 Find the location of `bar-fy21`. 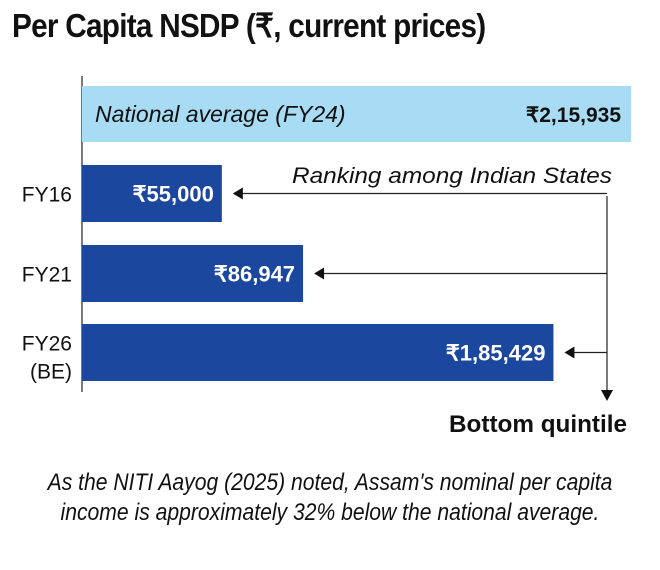

bar-fy21 is located at coordinates (193, 273).